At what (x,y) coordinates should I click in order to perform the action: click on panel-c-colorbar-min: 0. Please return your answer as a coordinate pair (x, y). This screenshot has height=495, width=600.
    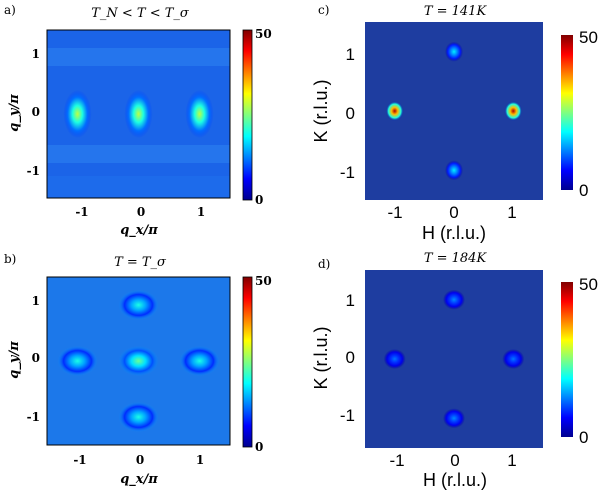
    Looking at the image, I should click on (583, 190).